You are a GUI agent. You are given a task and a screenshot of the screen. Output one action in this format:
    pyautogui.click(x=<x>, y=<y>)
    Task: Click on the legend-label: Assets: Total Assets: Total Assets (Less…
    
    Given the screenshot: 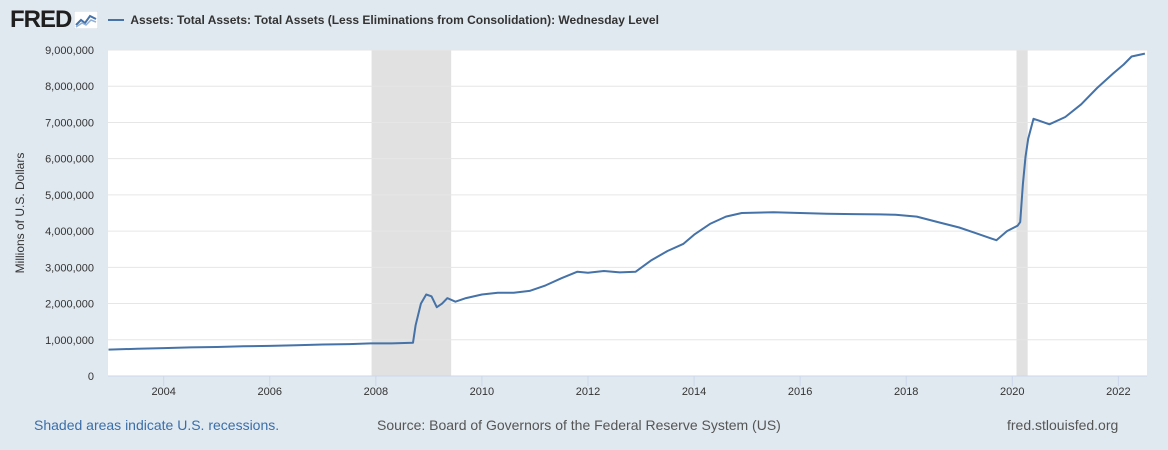 What is the action you would take?
    pyautogui.click(x=394, y=20)
    